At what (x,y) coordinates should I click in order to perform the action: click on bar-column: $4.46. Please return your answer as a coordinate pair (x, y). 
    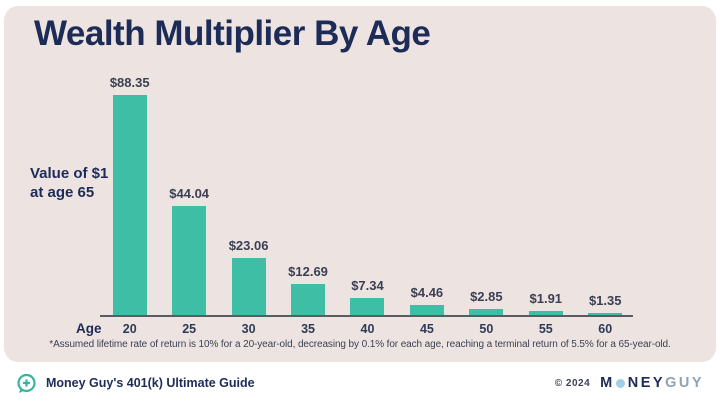
    Looking at the image, I should click on (426, 193).